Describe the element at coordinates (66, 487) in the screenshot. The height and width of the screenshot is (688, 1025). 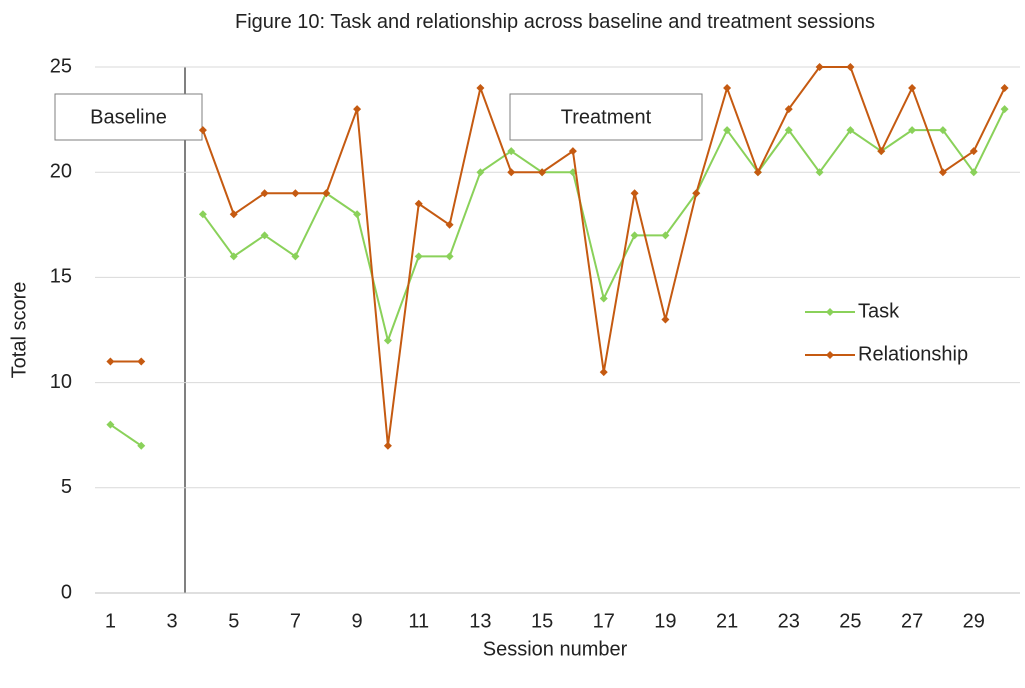
I see `y-tick-label: 5` at that location.